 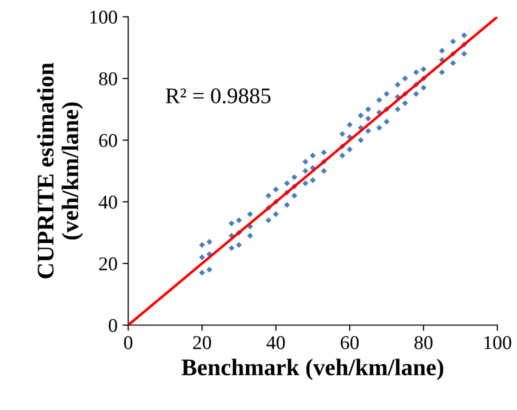 What do you see at coordinates (108, 141) in the screenshot?
I see `y-tick-label: 60` at bounding box center [108, 141].